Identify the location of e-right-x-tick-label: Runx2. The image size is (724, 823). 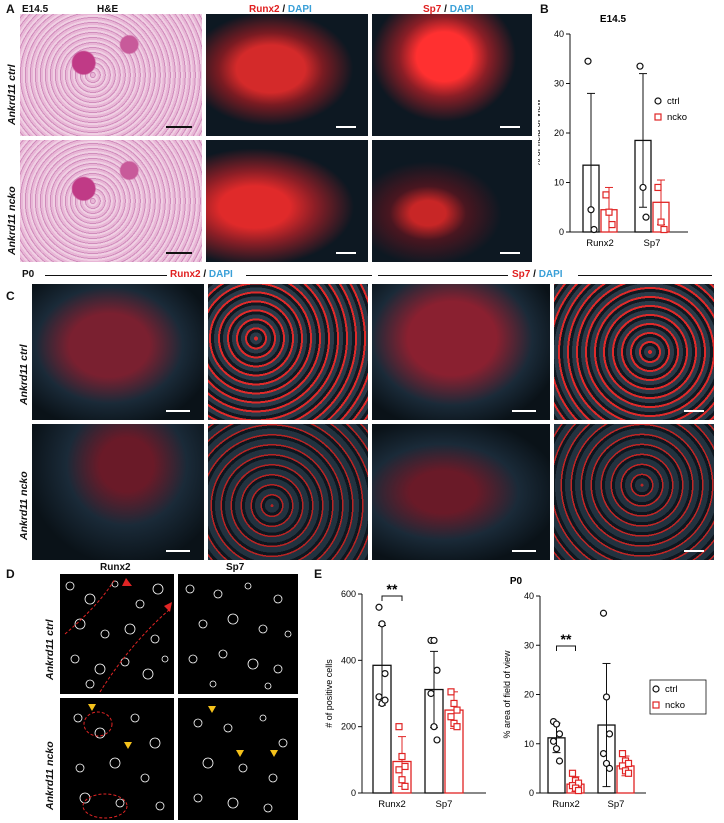
(565, 804).